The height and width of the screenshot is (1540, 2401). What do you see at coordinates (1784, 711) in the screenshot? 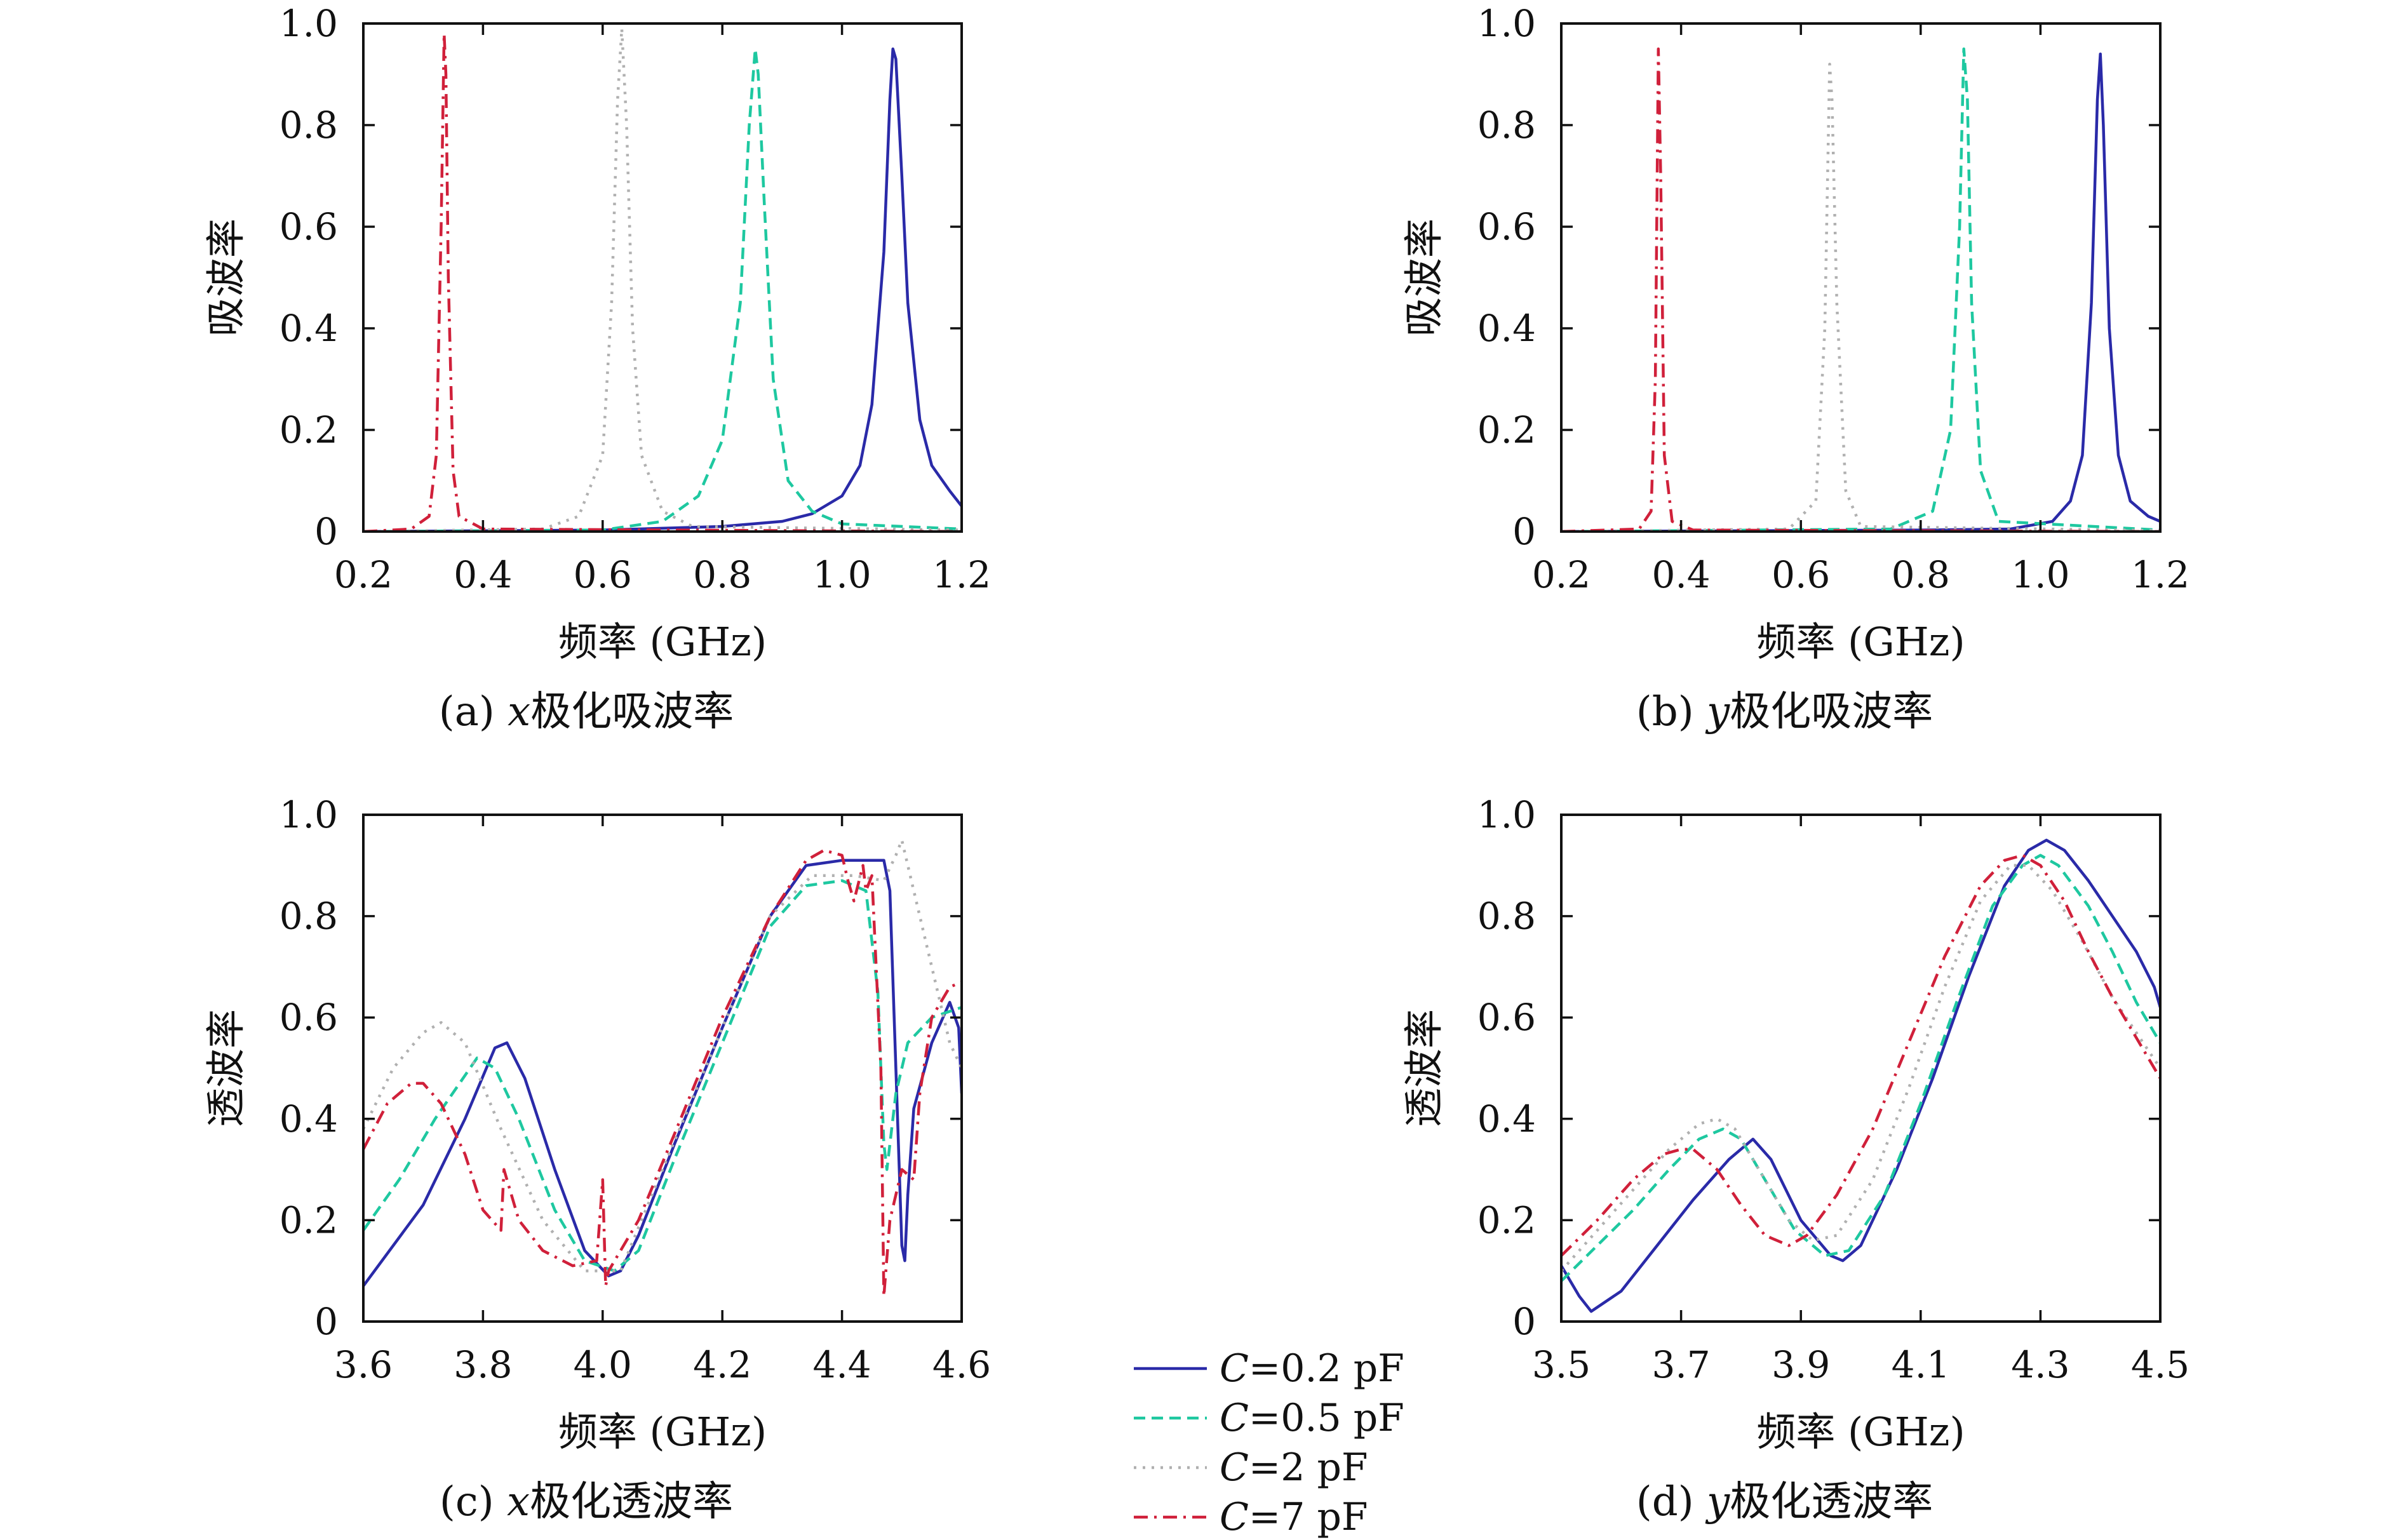
I see `panel-caption-b: (b) y极化吸波率` at bounding box center [1784, 711].